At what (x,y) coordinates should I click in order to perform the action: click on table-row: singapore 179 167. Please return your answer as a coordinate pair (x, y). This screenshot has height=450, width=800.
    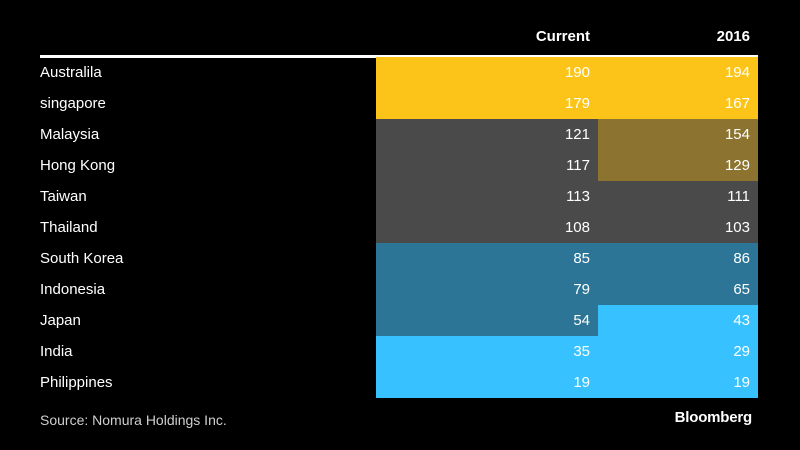
    Looking at the image, I should click on (399, 103).